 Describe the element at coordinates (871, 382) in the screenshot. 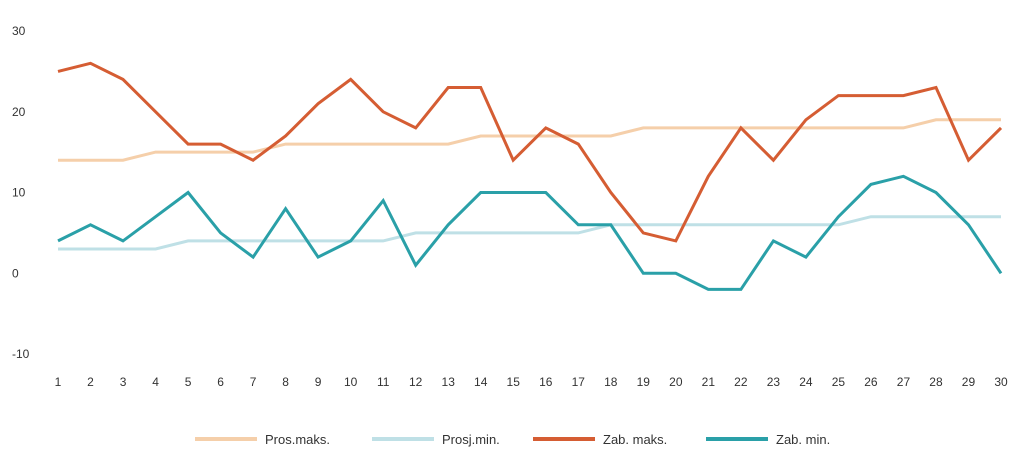

I see `x-tick-label: 26` at that location.